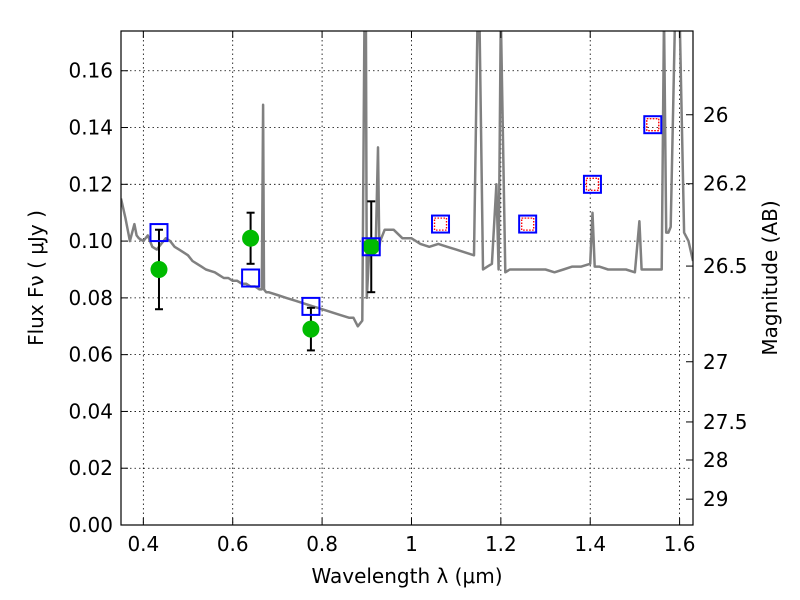 Image resolution: width=800 pixels, height=600 pixels. What do you see at coordinates (680, 544) in the screenshot?
I see `x-tick-label: 1.6` at bounding box center [680, 544].